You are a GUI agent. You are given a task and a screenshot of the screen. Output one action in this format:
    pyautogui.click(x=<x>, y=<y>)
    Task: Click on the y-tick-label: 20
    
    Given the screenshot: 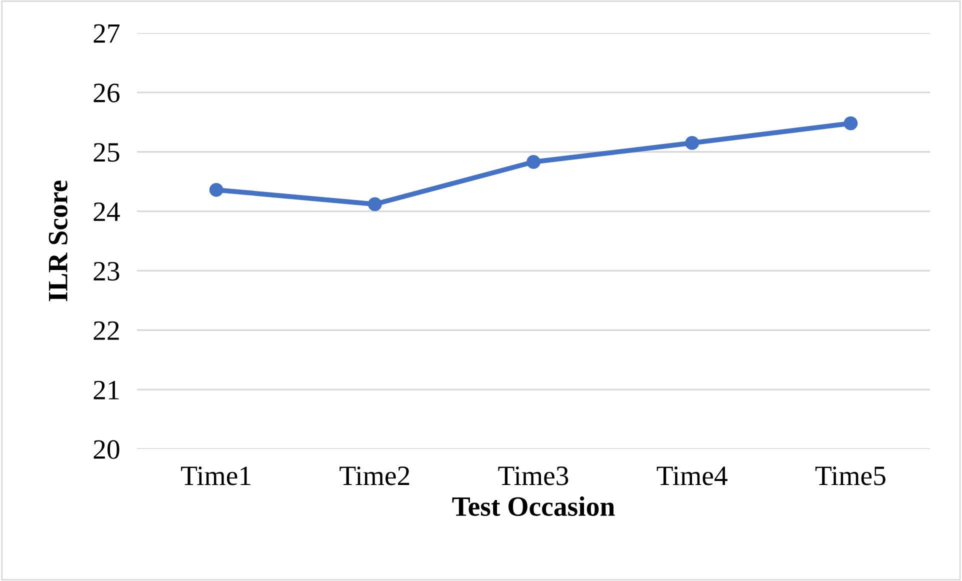 What is the action you would take?
    pyautogui.click(x=107, y=449)
    